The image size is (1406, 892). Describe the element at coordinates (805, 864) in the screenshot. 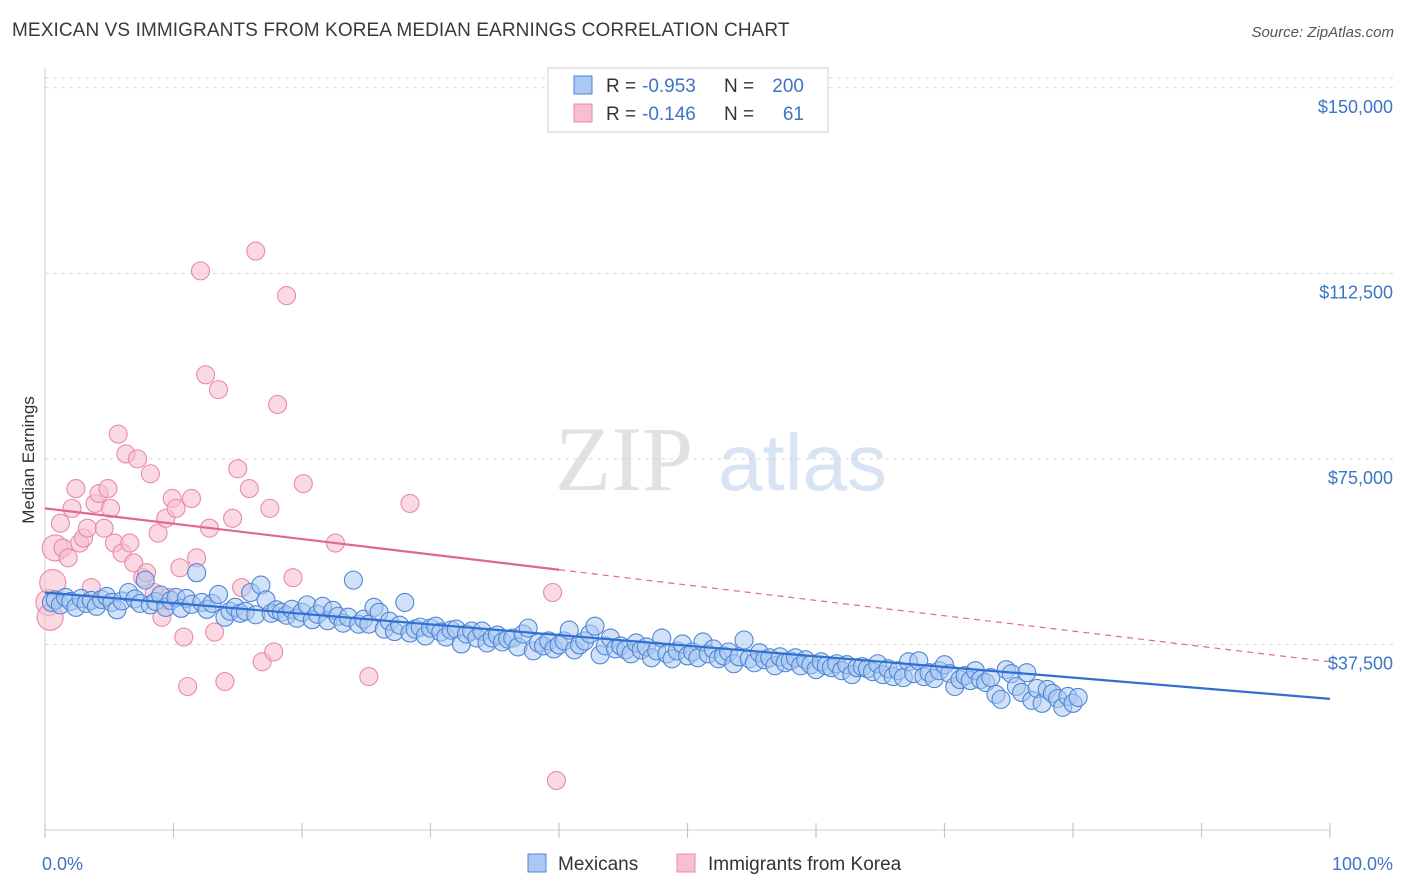

I see `series-legend-label-korea: Immigrants from Korea` at that location.